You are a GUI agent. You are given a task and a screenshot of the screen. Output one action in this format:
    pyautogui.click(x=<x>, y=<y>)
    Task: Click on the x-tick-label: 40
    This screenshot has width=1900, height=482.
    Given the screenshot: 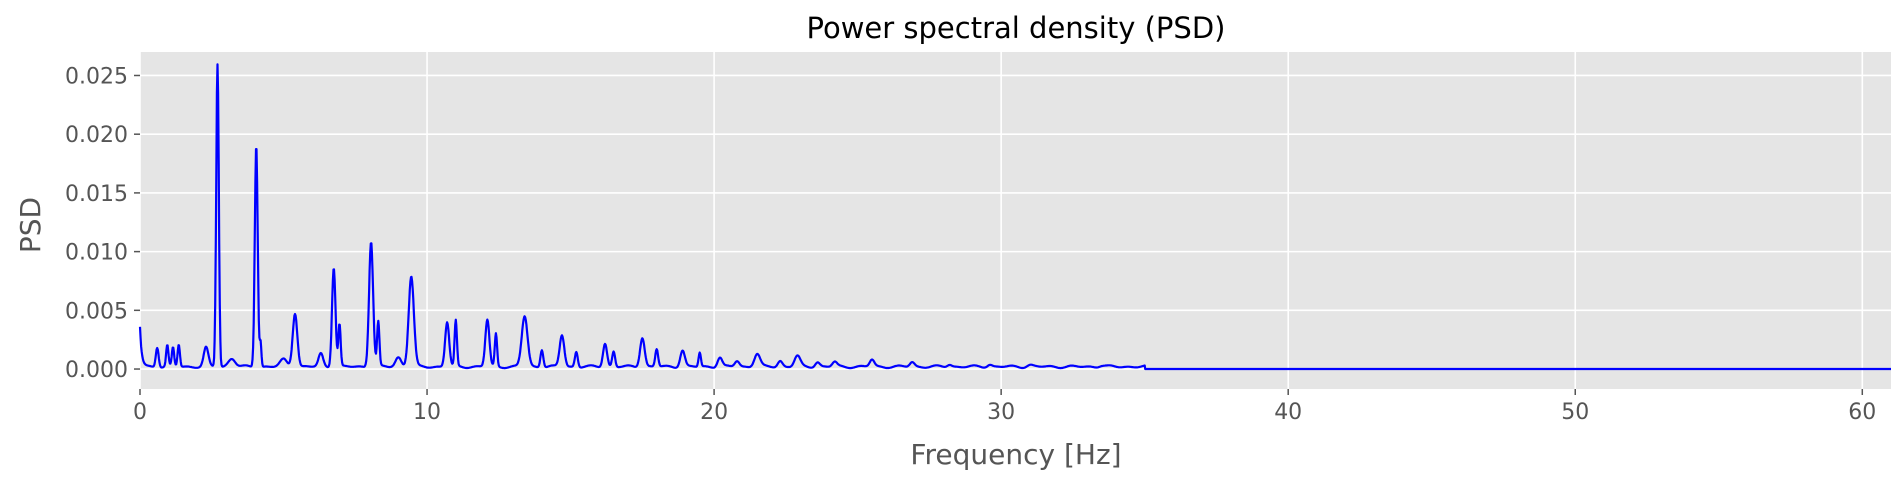 What is the action you would take?
    pyautogui.click(x=1288, y=412)
    